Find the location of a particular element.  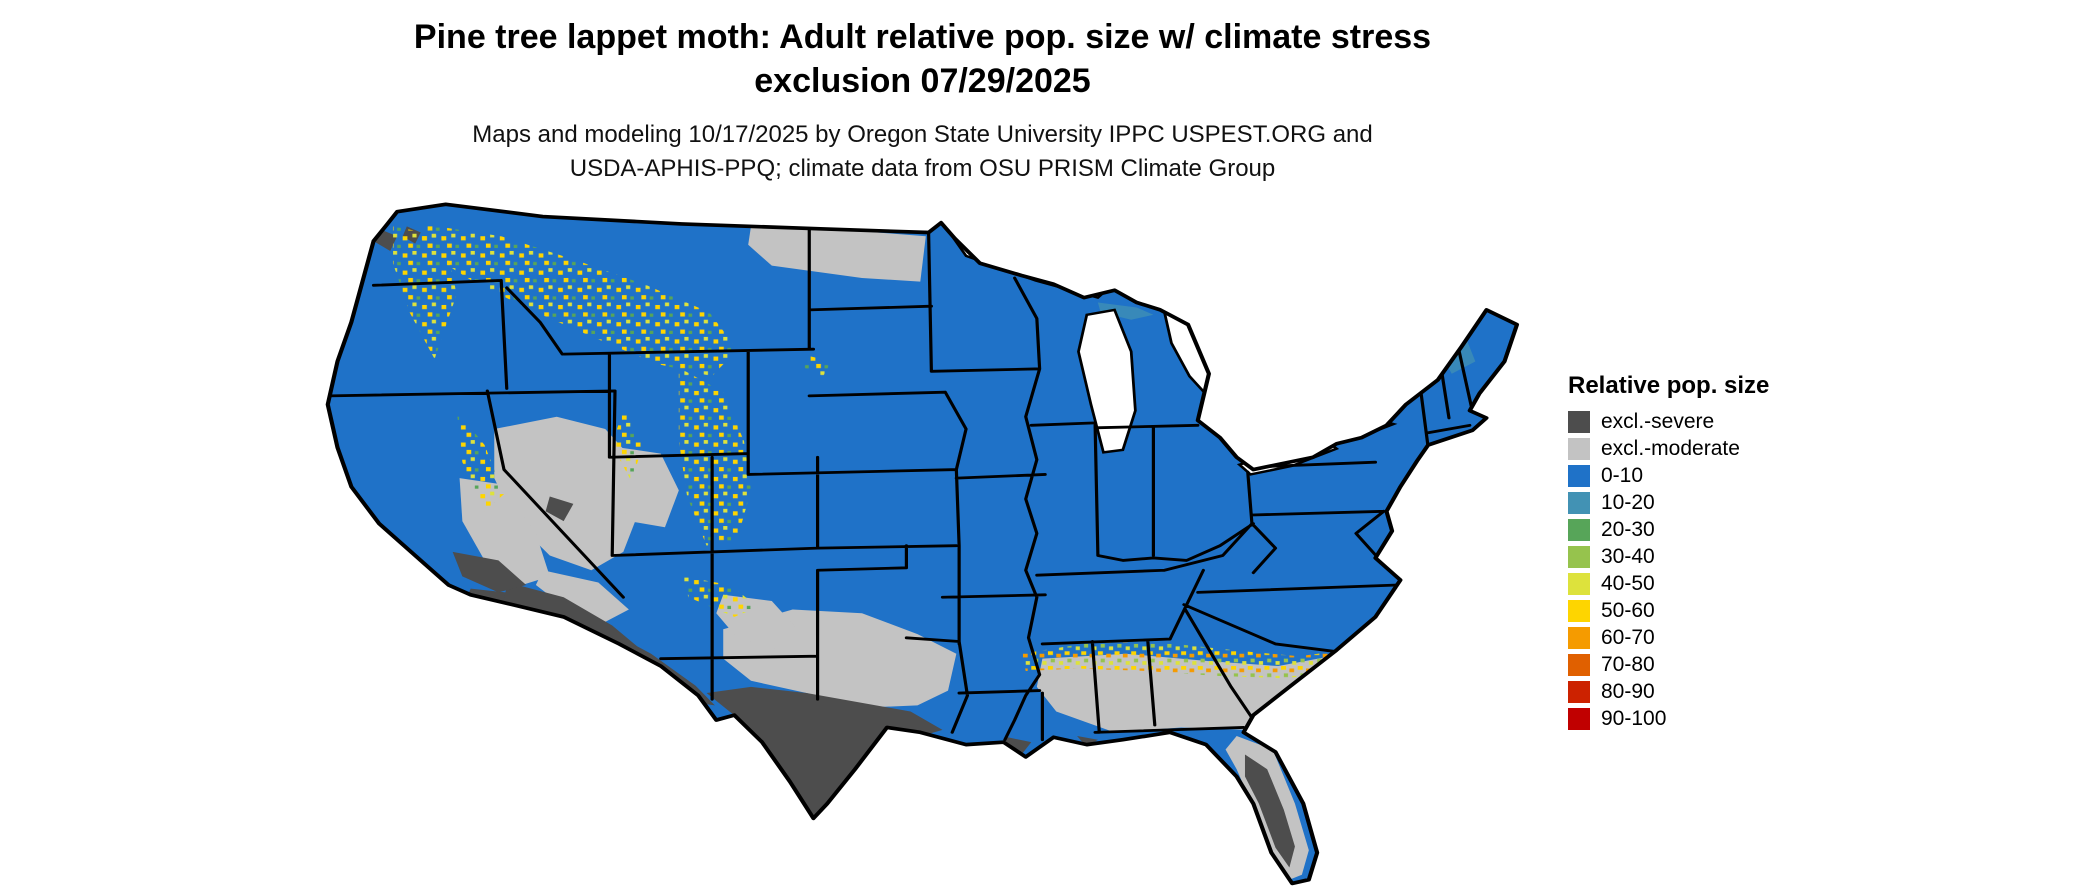

legend-item-20-30: 20-30 is located at coordinates (1708, 529).